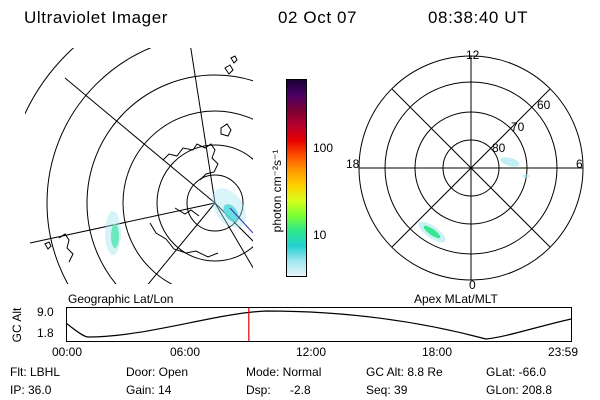 The height and width of the screenshot is (400, 600). I want to click on time-label: 08:38:40 UT, so click(478, 17).